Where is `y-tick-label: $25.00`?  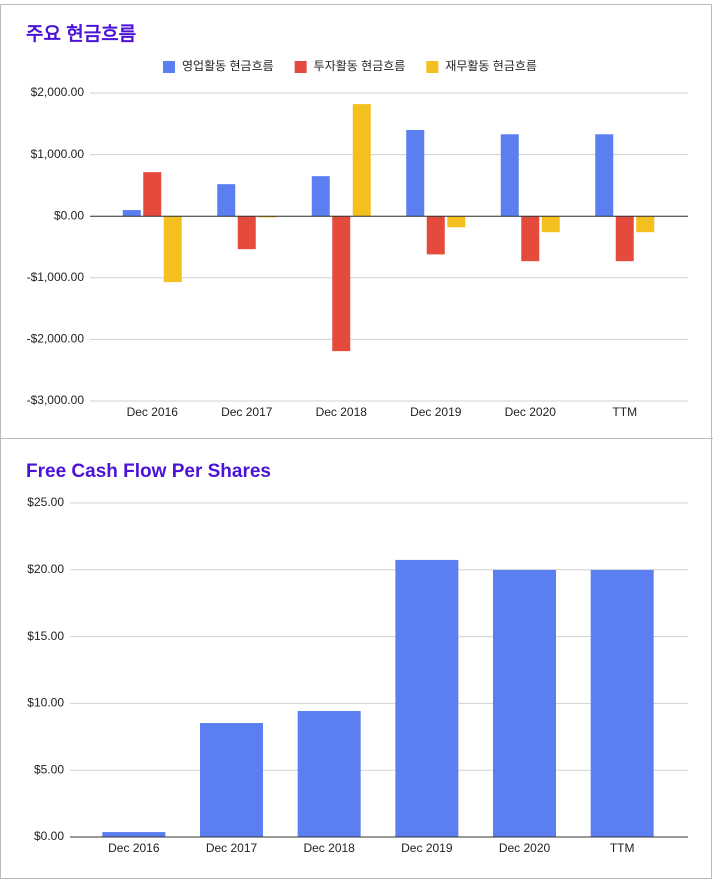
y-tick-label: $25.00 is located at coordinates (45, 502).